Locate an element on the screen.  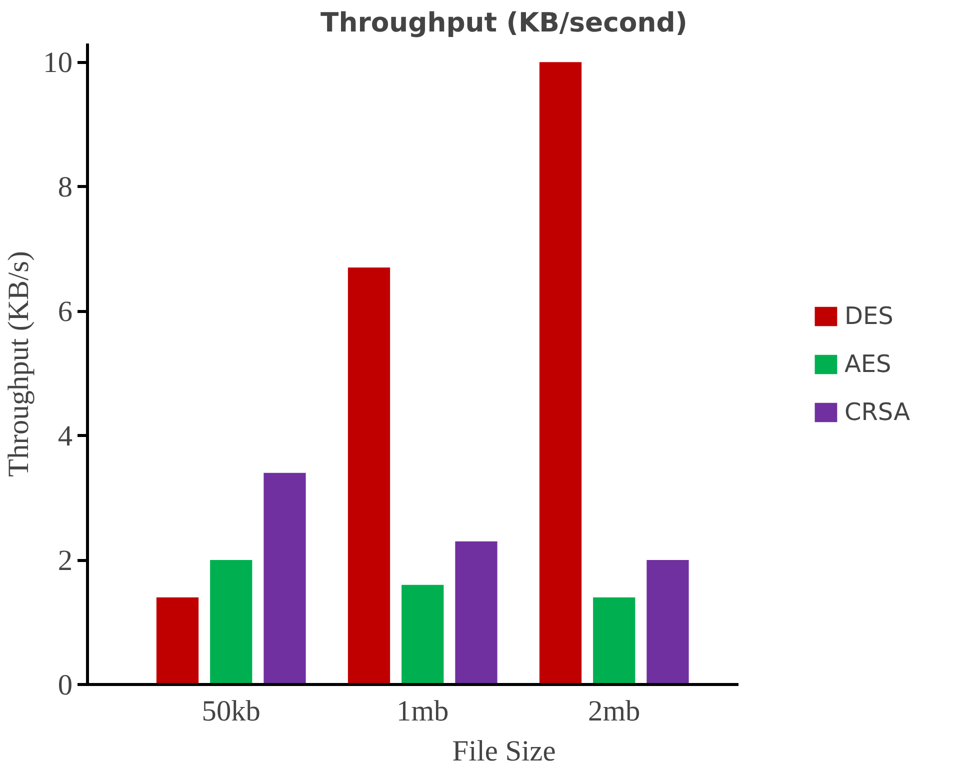
x-tick-label: 1mb is located at coordinates (422, 712).